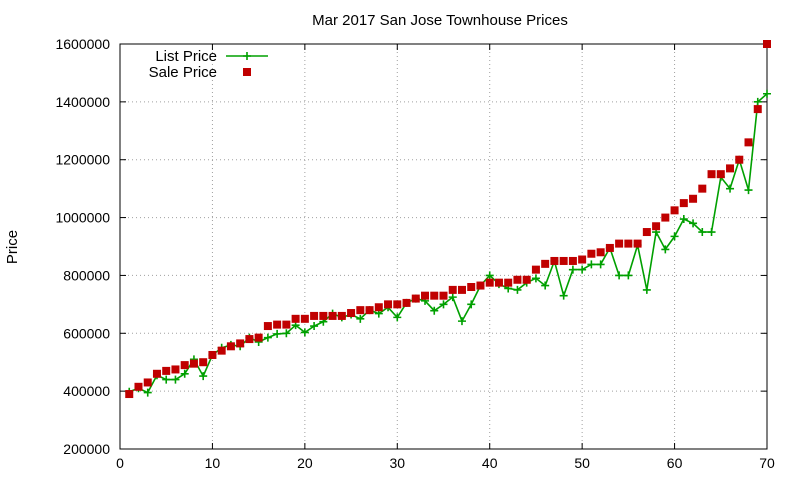  What do you see at coordinates (86, 391) in the screenshot?
I see `y-tick-label: 400000` at bounding box center [86, 391].